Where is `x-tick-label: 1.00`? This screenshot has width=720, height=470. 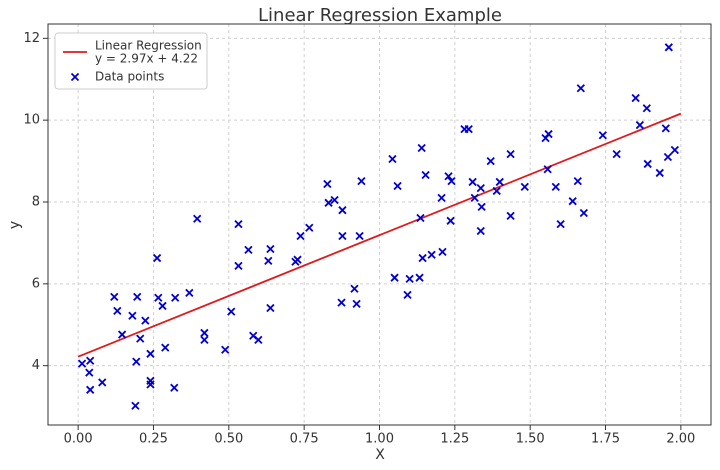
x-tick-label: 1.00 is located at coordinates (379, 439).